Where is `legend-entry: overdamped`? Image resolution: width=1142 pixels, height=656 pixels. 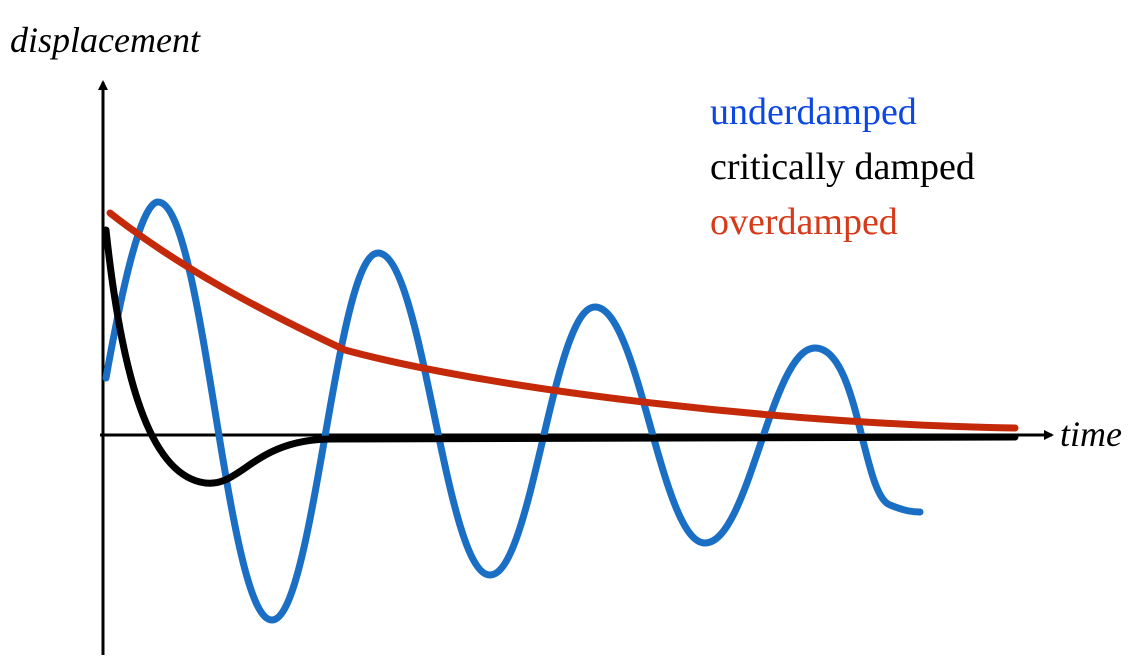
legend-entry: overdamped is located at coordinates (804, 222).